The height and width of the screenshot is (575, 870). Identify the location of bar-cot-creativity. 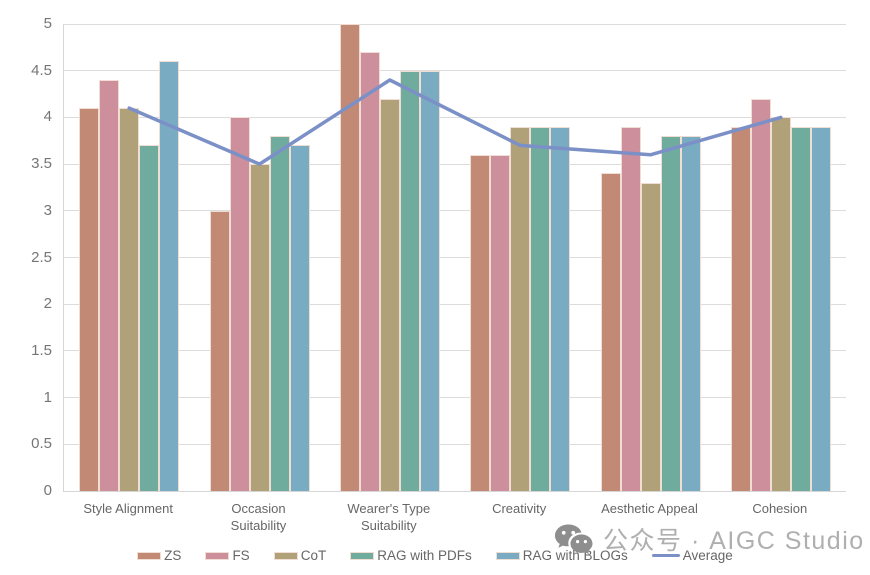
(520, 308).